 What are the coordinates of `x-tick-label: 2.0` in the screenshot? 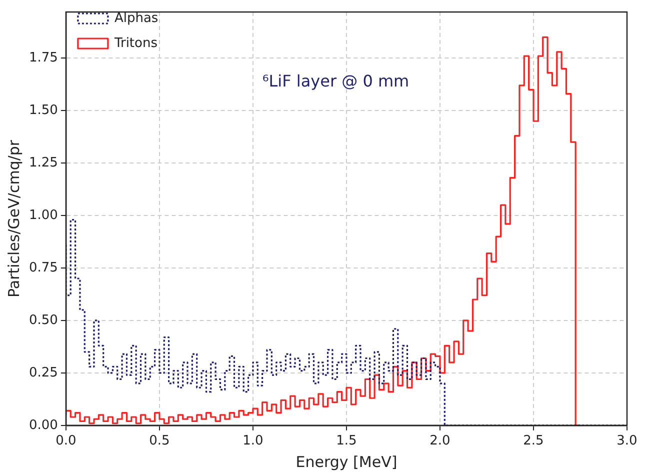 It's located at (440, 441).